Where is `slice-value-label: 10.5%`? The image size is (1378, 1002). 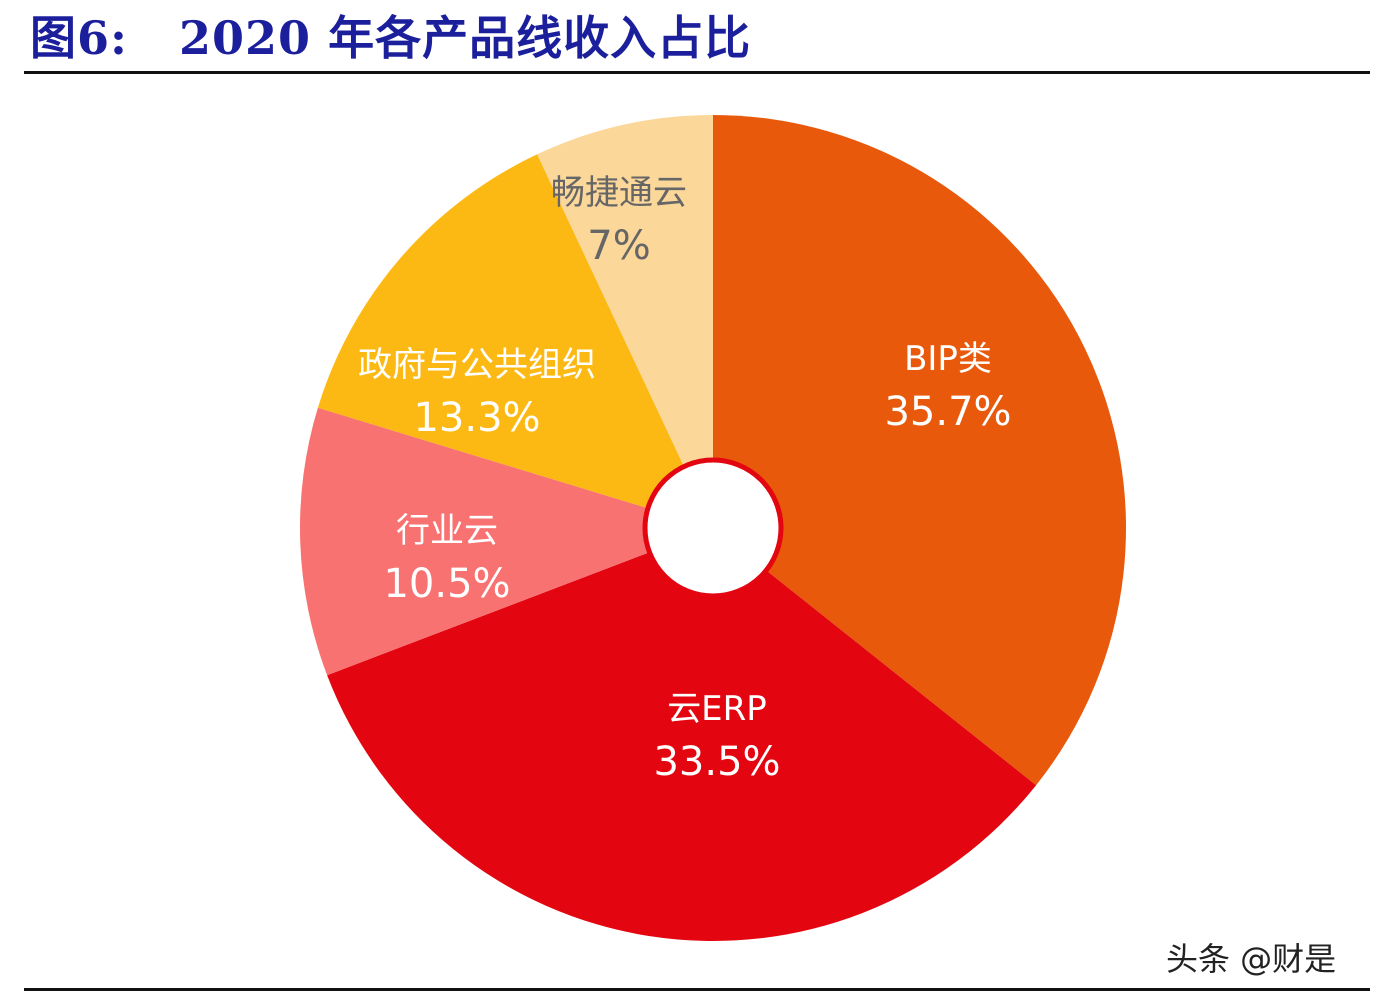 slice-value-label: 10.5% is located at coordinates (446, 584).